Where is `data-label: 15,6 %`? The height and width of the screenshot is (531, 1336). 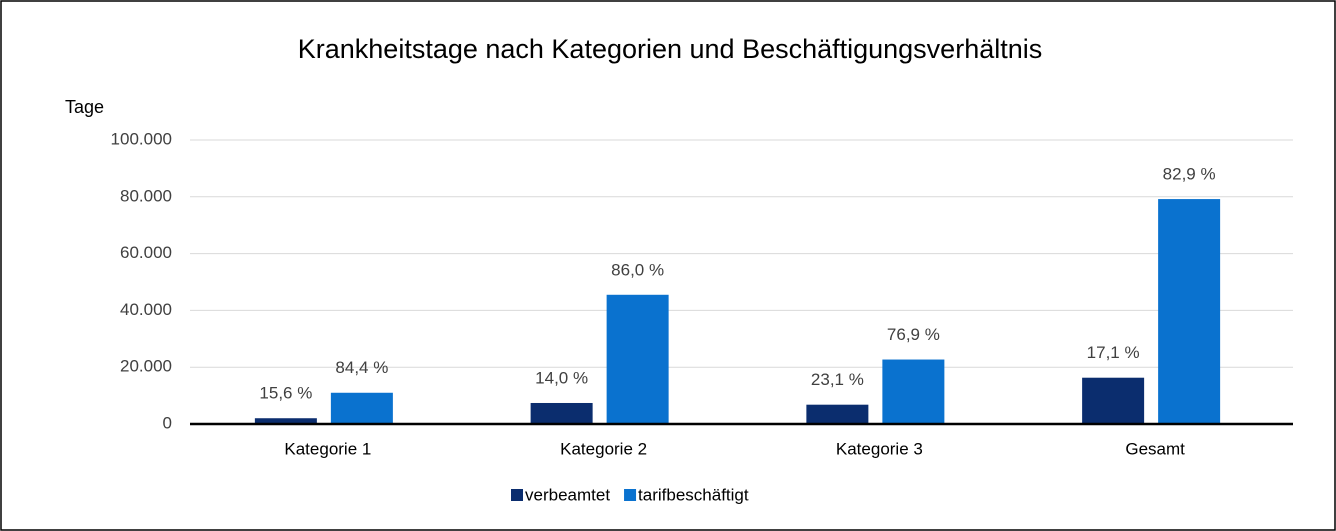
data-label: 15,6 % is located at coordinates (285, 393).